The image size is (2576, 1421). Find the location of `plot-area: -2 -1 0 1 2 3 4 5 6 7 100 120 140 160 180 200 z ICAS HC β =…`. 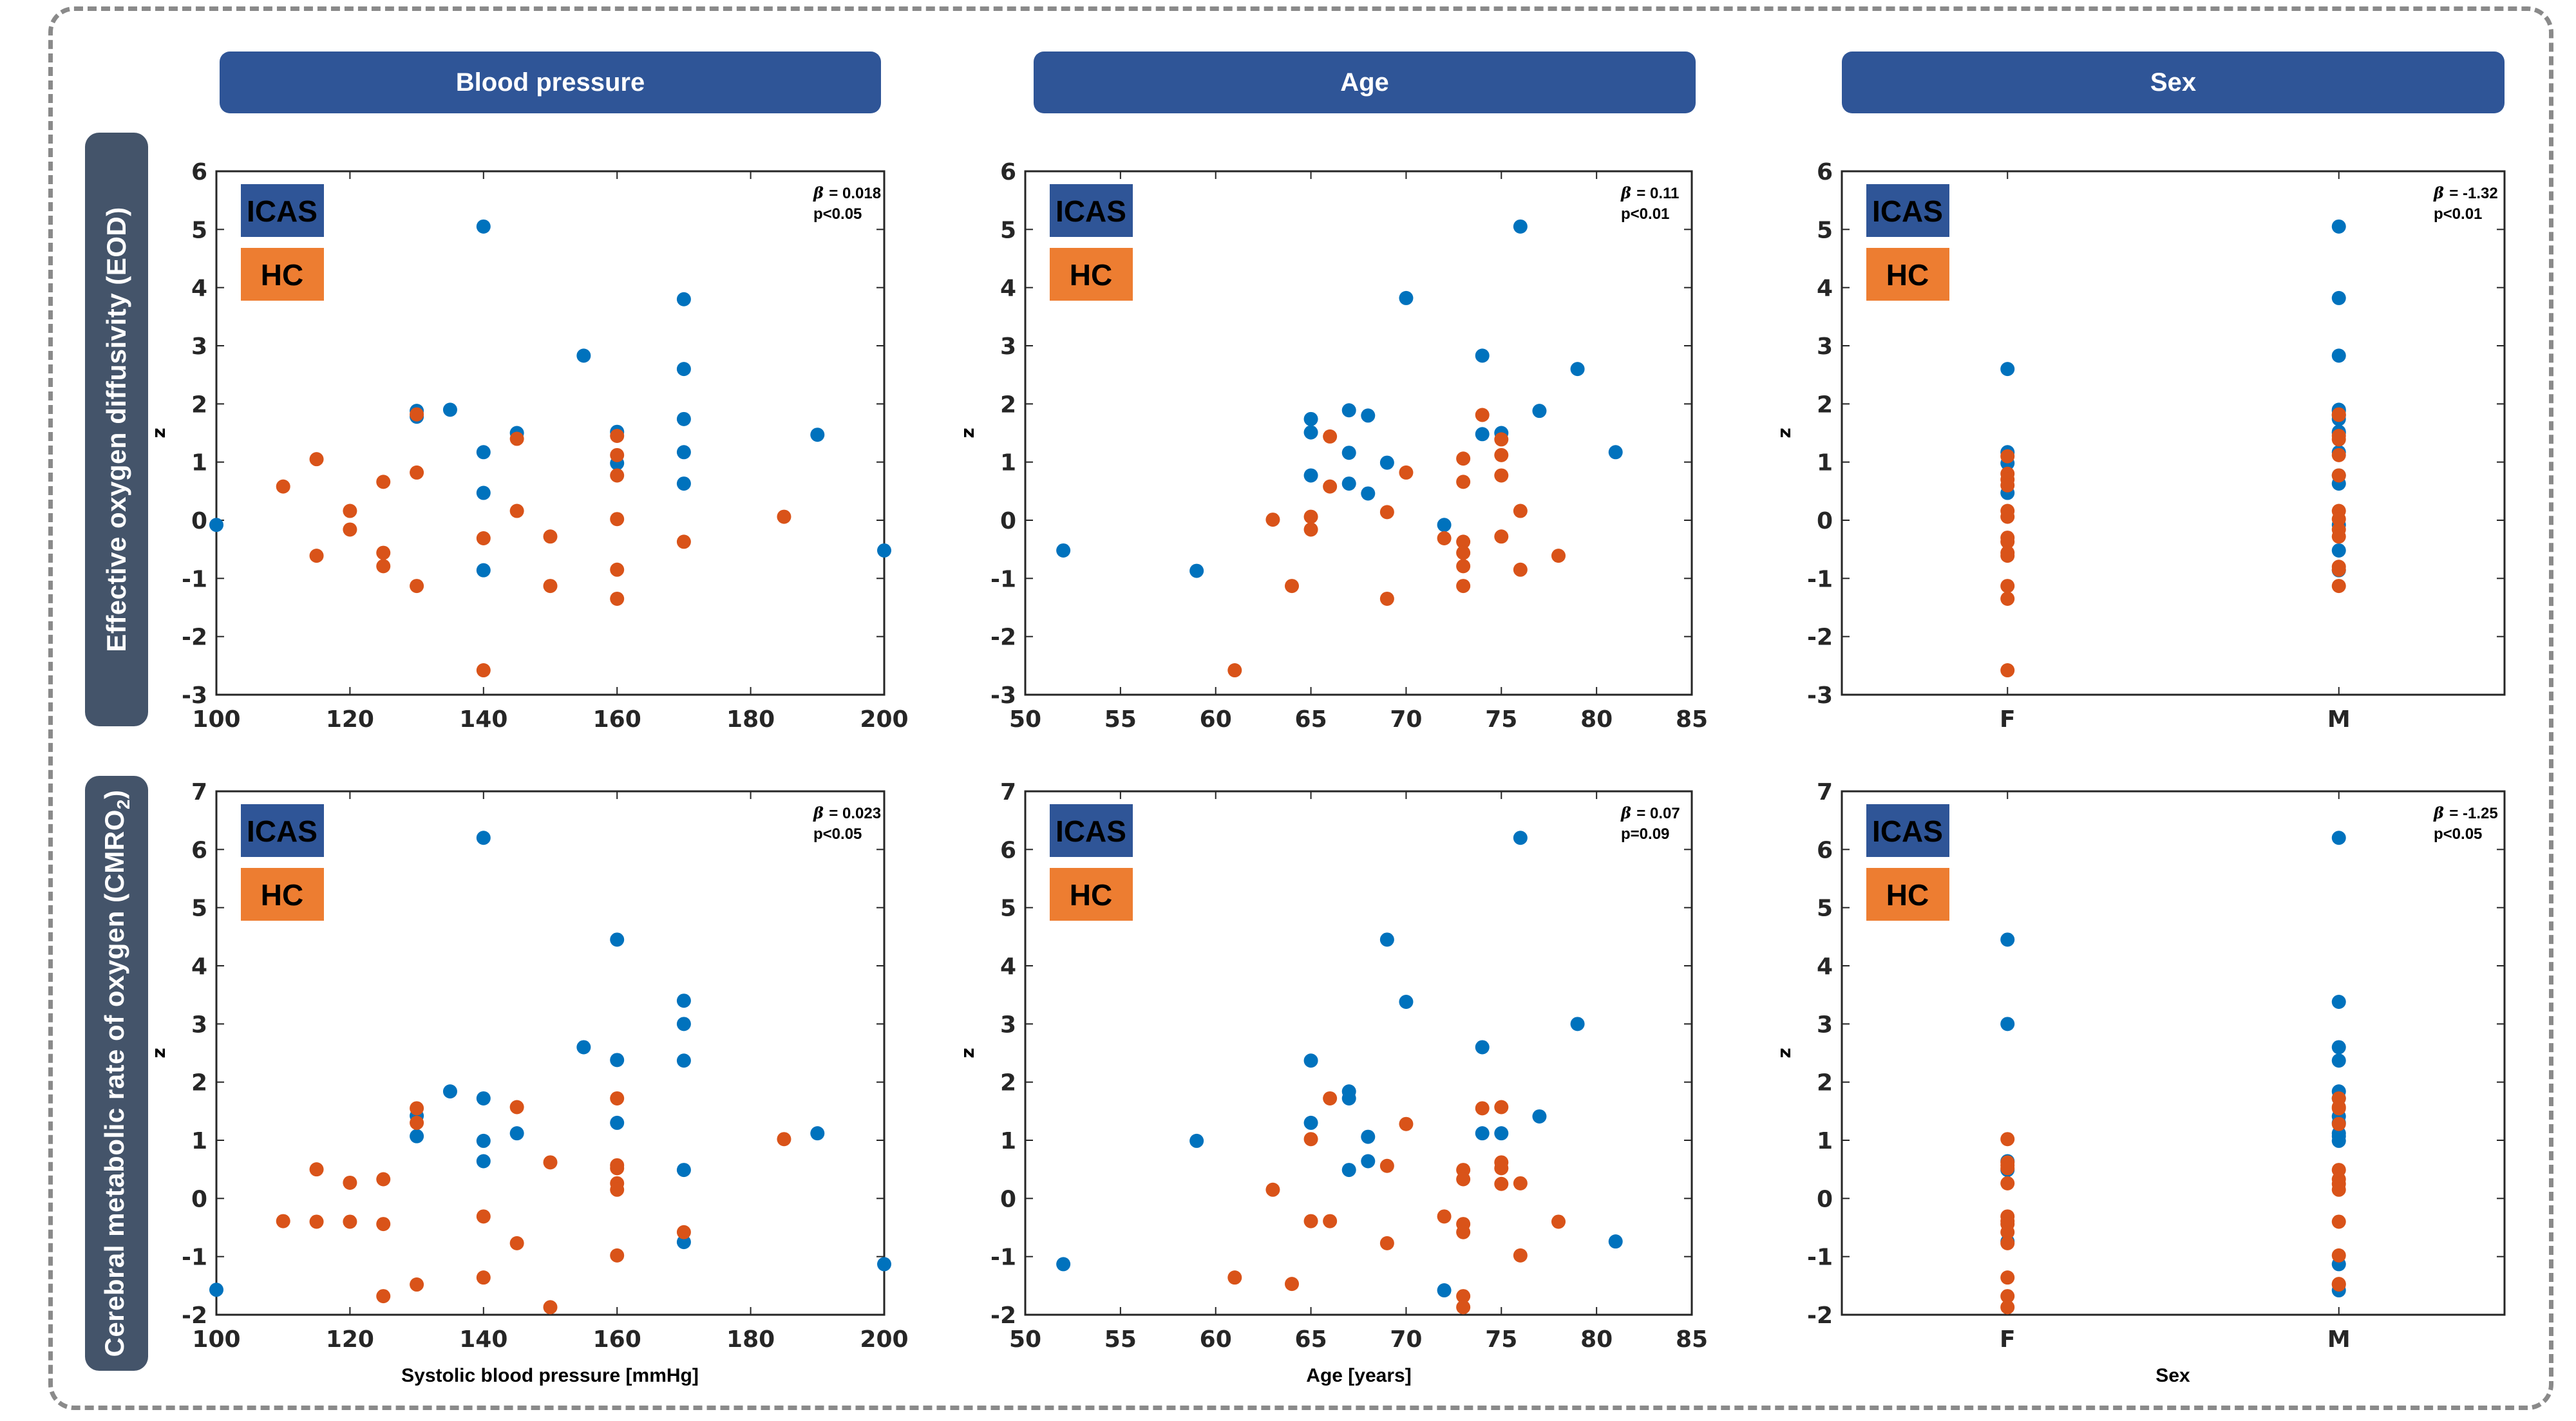

plot-area: -2 -1 0 1 2 3 4 5 6 7 100 120 140 160 180 200 z ICAS HC β =… is located at coordinates (528, 1066).